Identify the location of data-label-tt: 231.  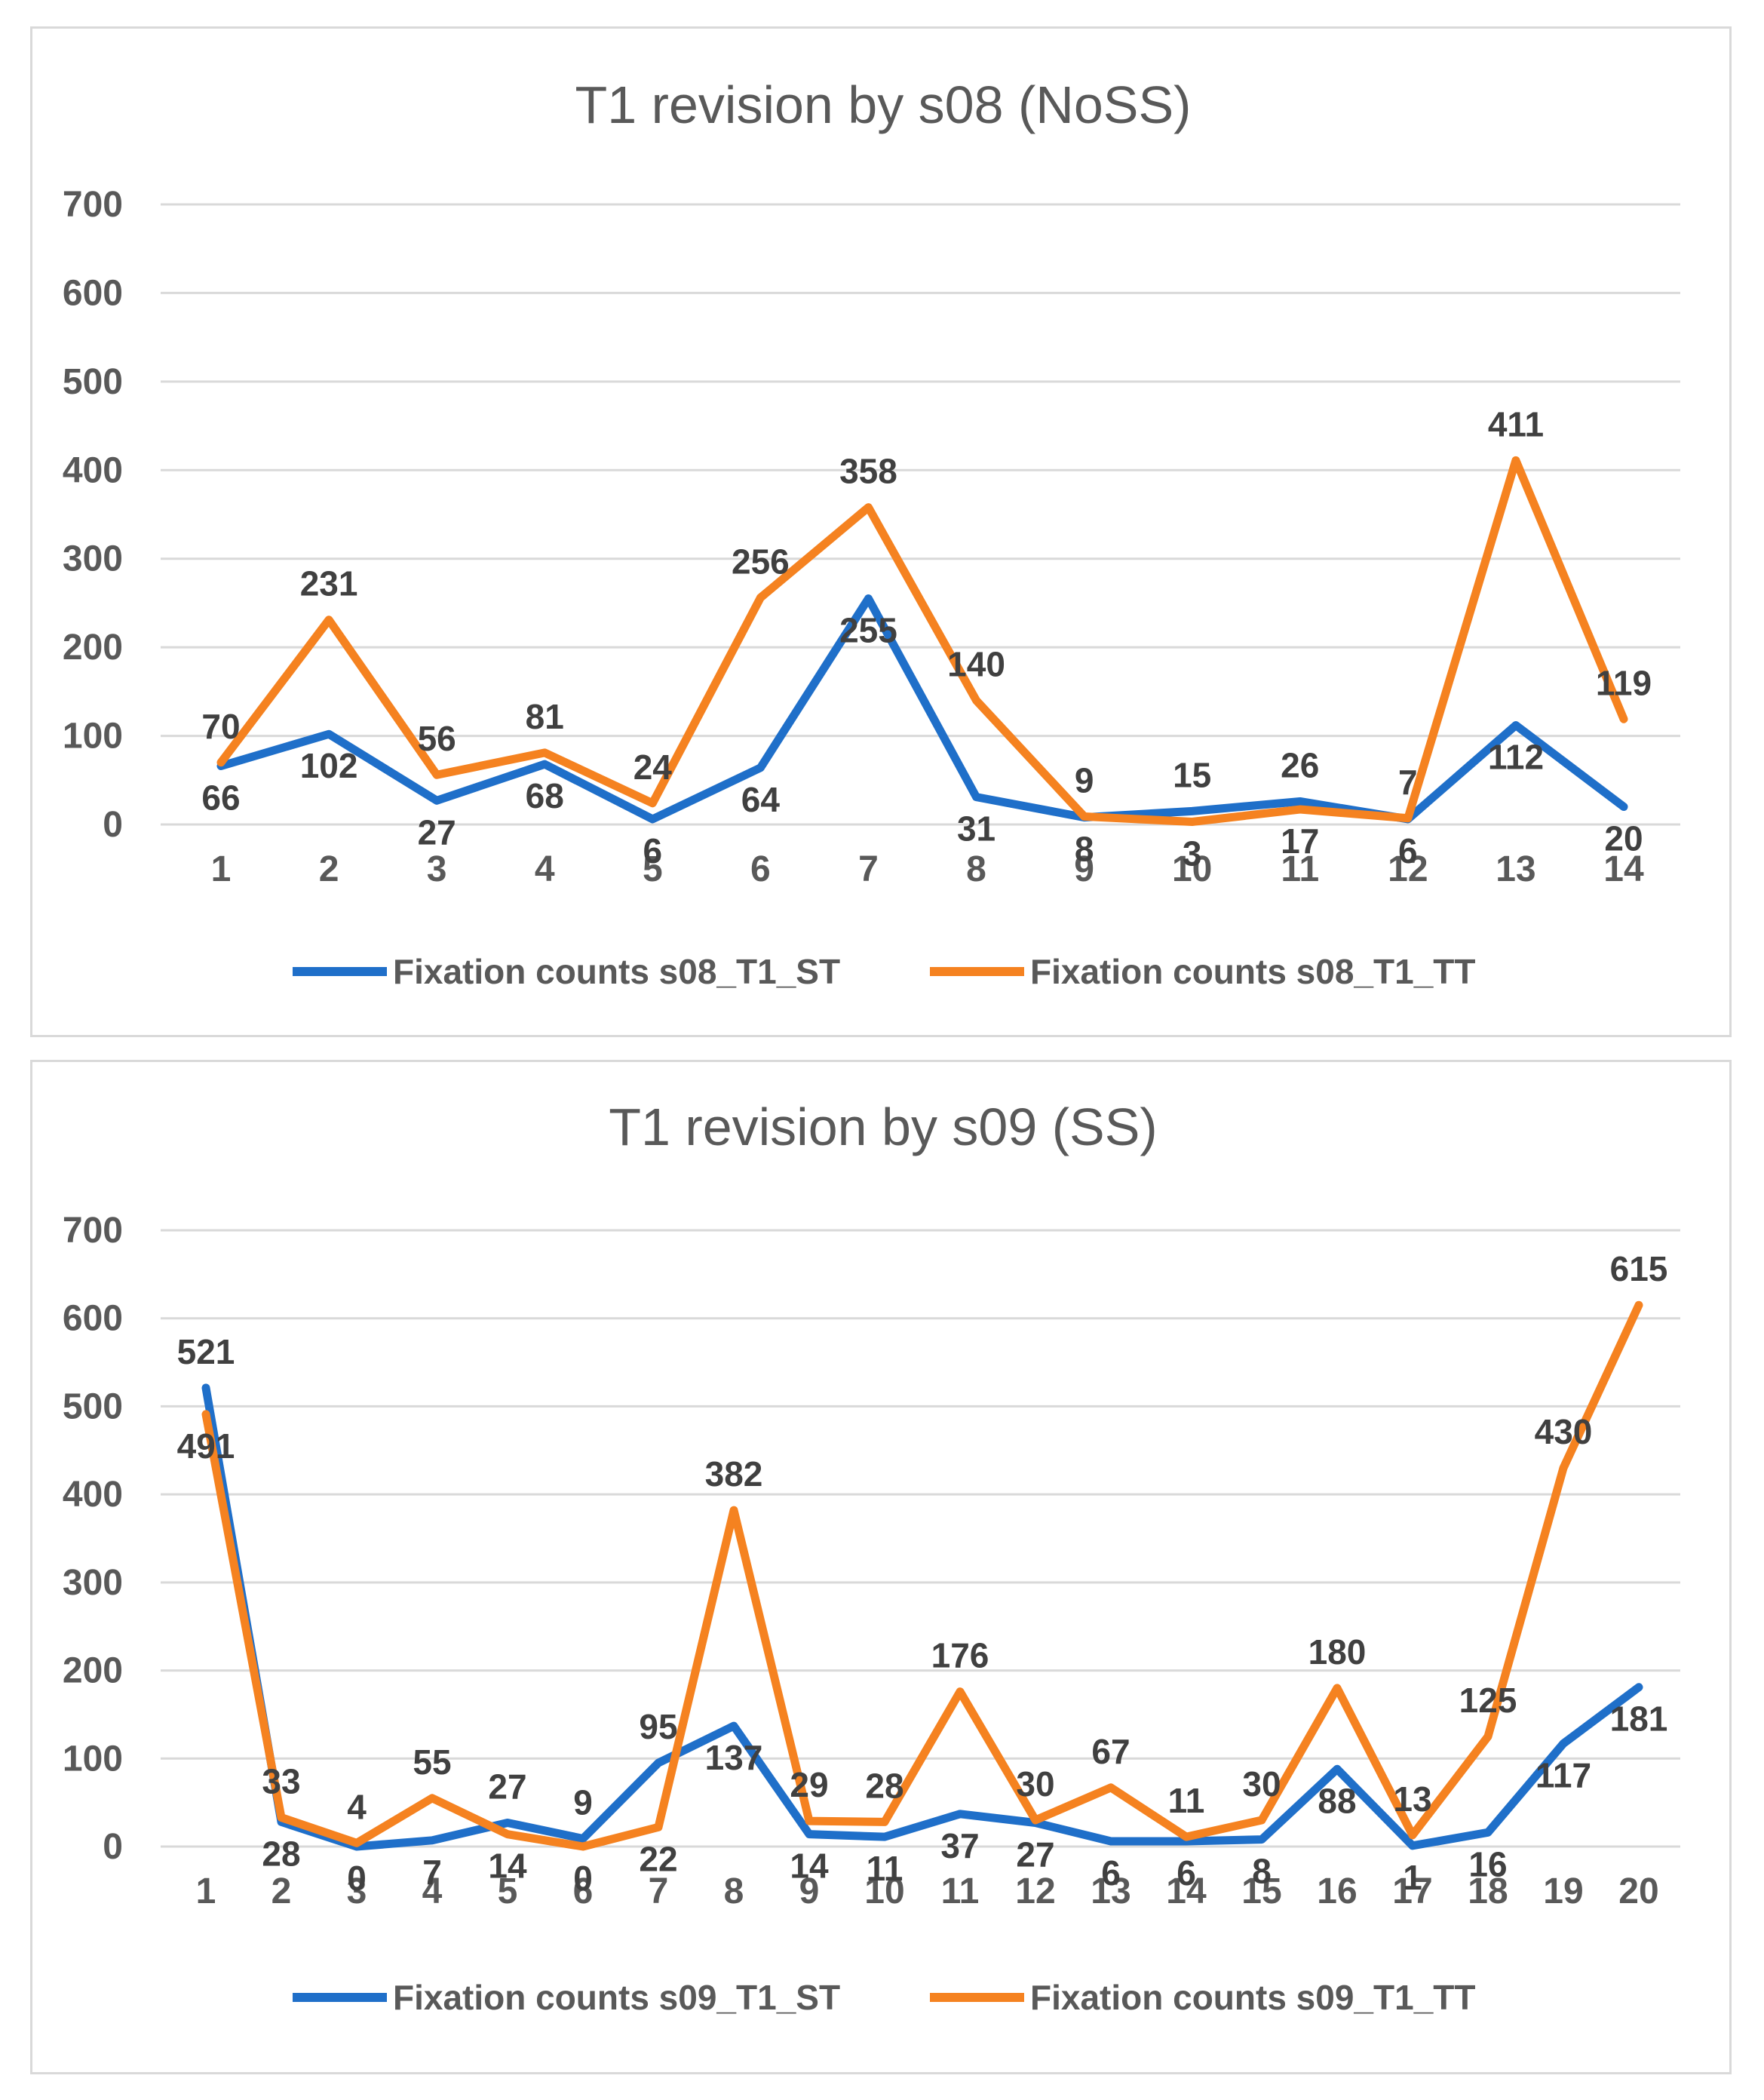
(329, 583).